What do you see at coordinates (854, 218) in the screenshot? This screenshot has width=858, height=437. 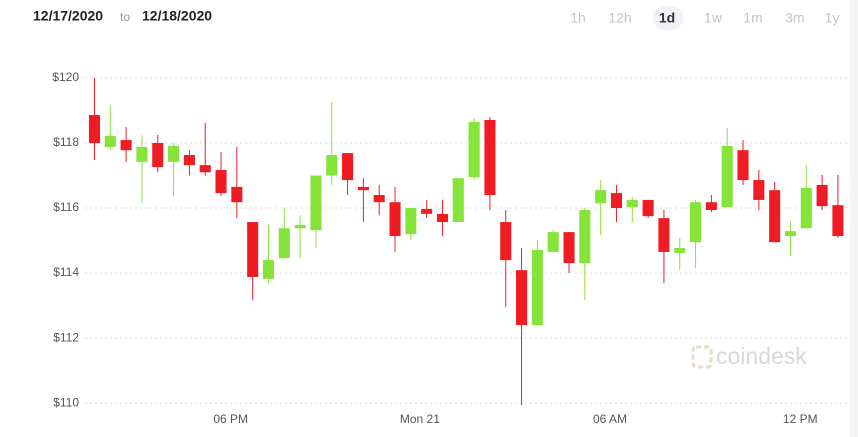 I see `scroll-edge` at bounding box center [854, 218].